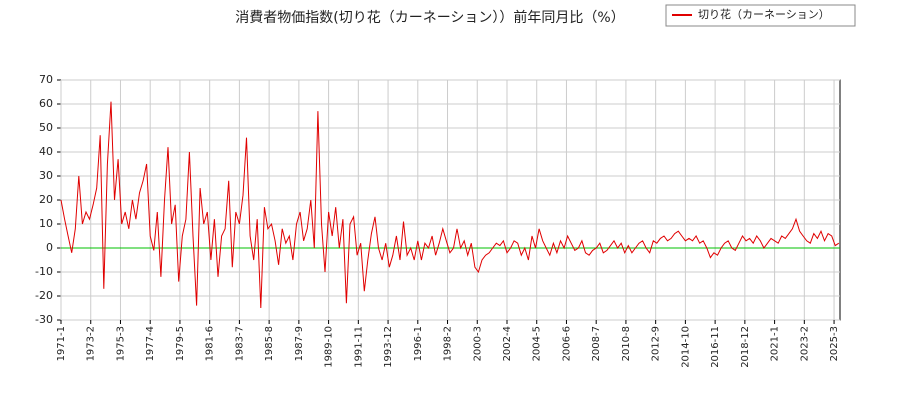 The width and height of the screenshot is (900, 400). What do you see at coordinates (46, 127) in the screenshot?
I see `y-tick-label: 50` at bounding box center [46, 127].